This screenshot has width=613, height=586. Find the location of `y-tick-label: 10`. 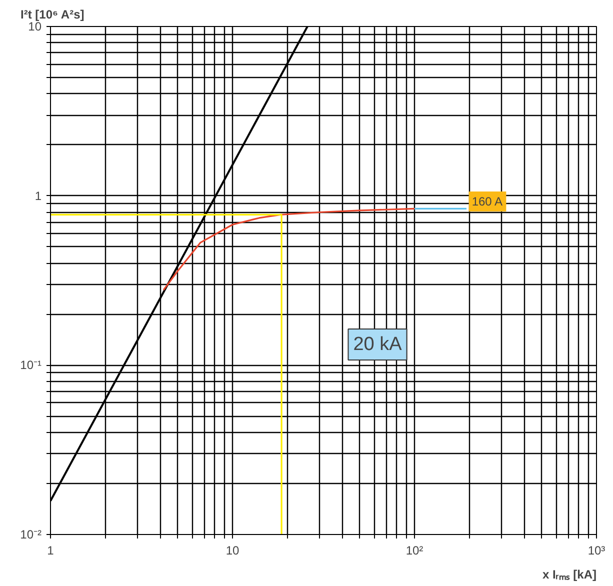

y-tick-label: 10 is located at coordinates (35, 27).